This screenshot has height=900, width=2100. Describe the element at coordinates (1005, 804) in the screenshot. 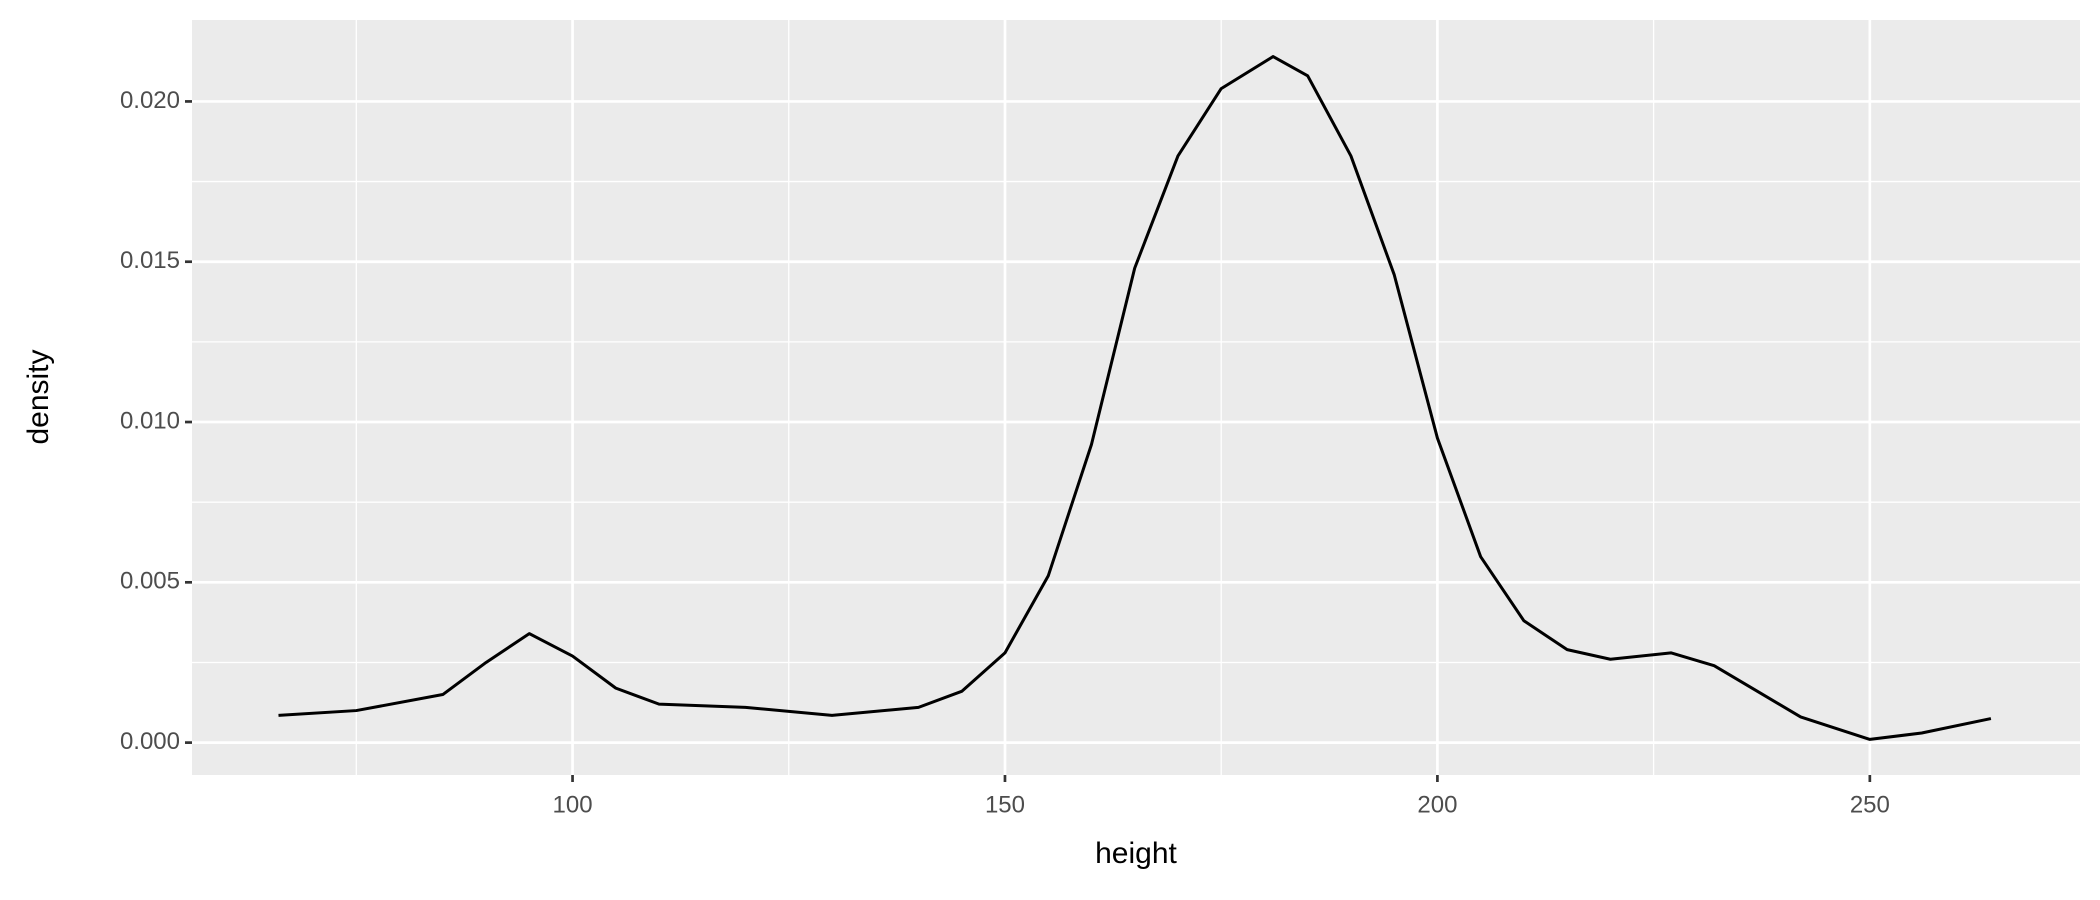

I see `x-tick-label: 150` at that location.